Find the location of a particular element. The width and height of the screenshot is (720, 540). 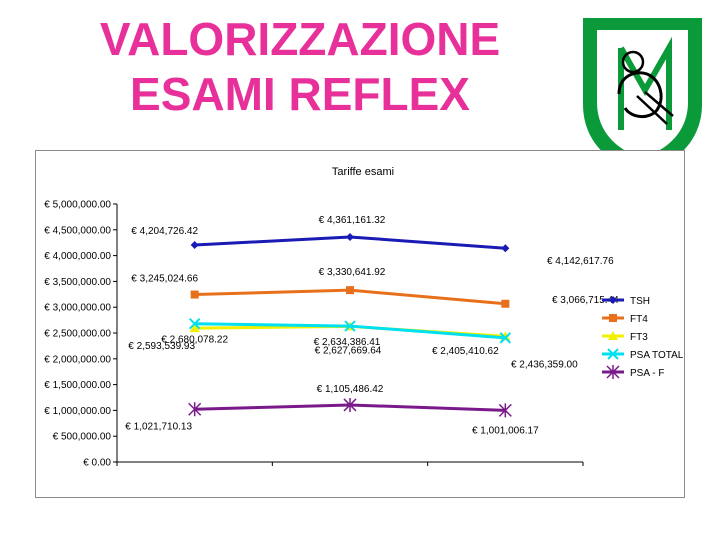

y-tick-label: € 2,000,000.00 is located at coordinates (77, 359).